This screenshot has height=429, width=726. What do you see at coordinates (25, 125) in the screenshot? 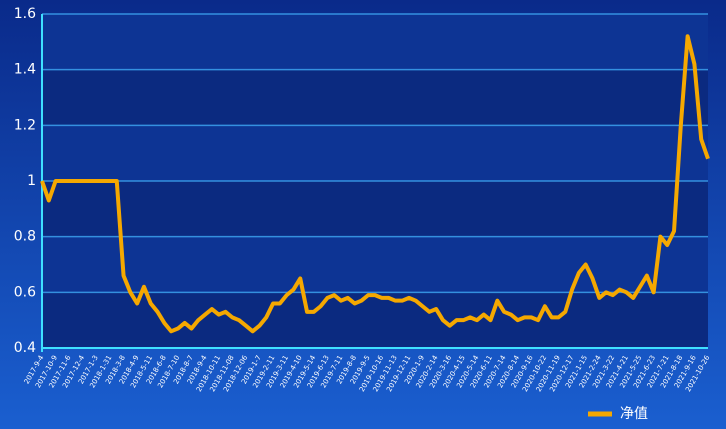
I see `y-tick-label: 1.2` at bounding box center [25, 125].